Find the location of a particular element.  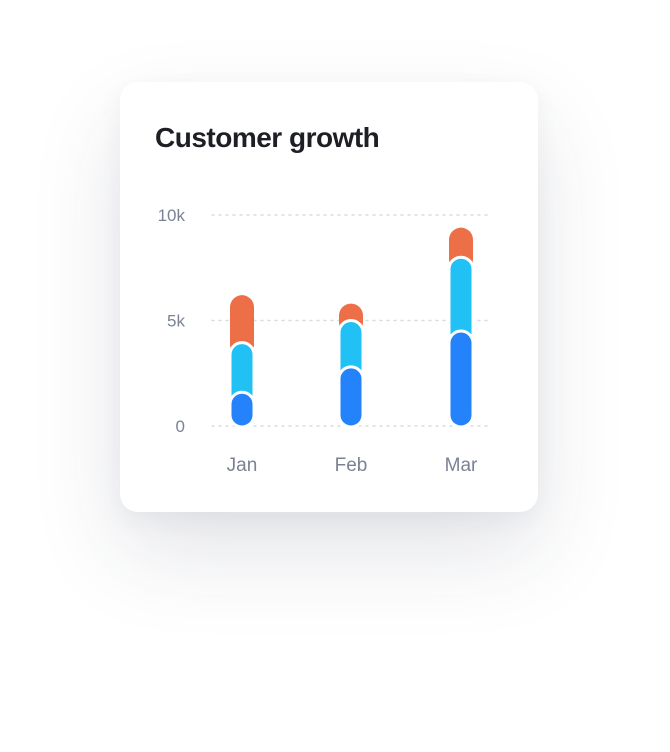

x-tick-label: Jan is located at coordinates (242, 465).